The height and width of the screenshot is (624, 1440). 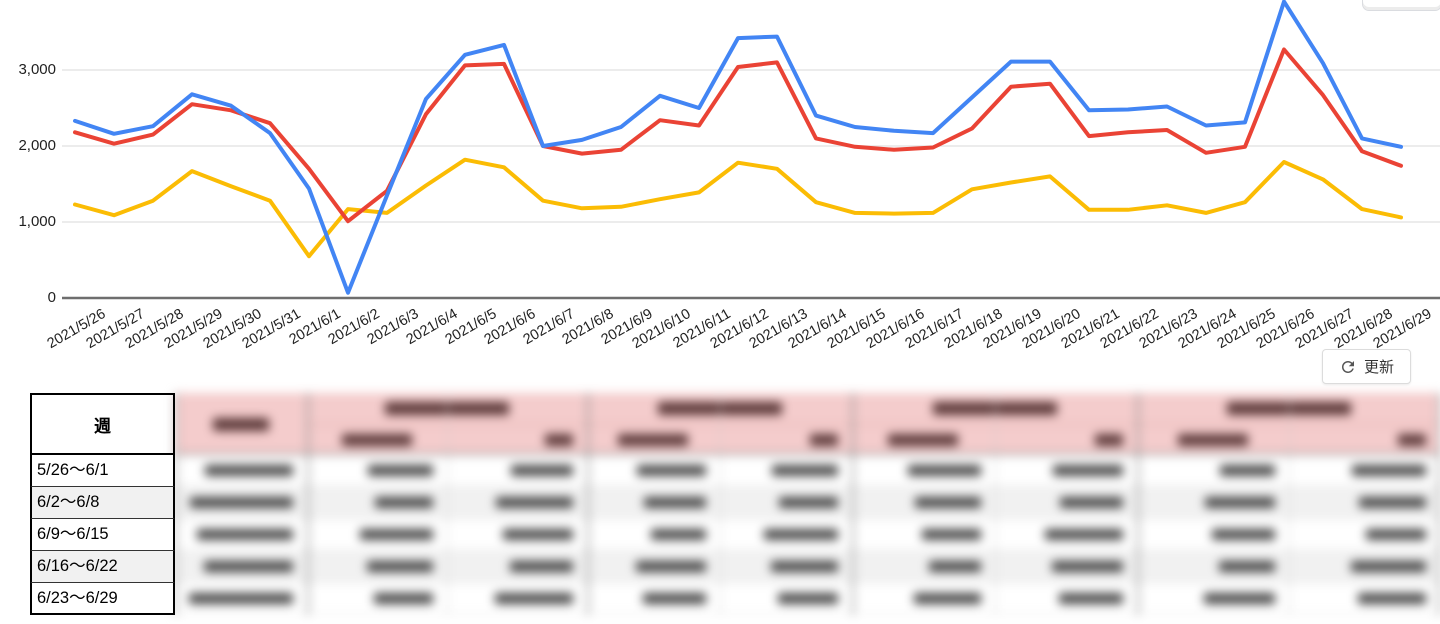 What do you see at coordinates (51, 297) in the screenshot?
I see `y-tick-label: 0` at bounding box center [51, 297].